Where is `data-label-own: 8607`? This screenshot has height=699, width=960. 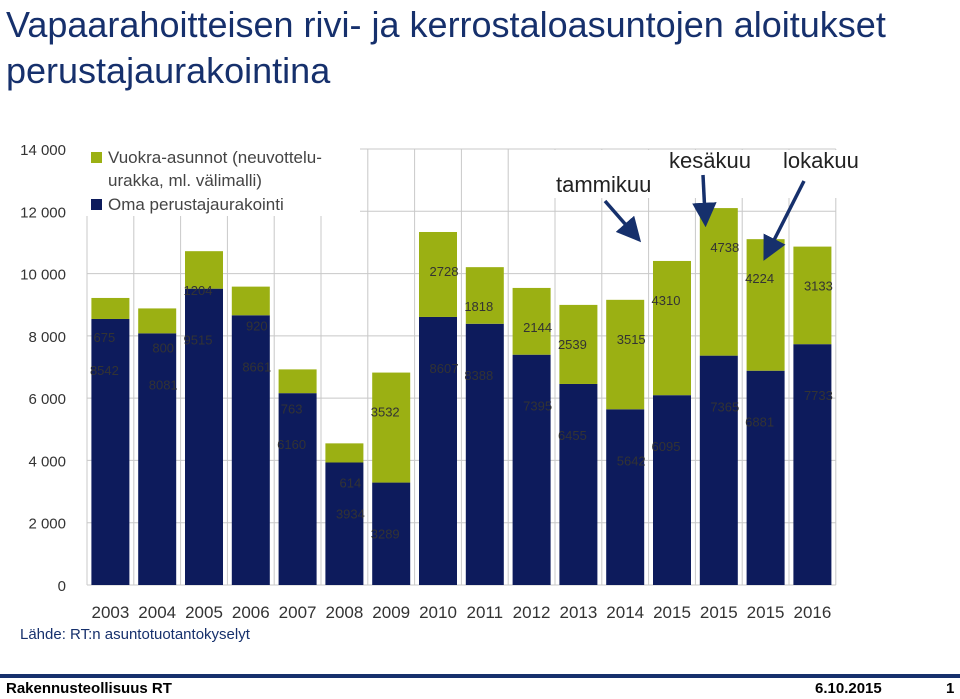
data-label-own: 8607 is located at coordinates (444, 368).